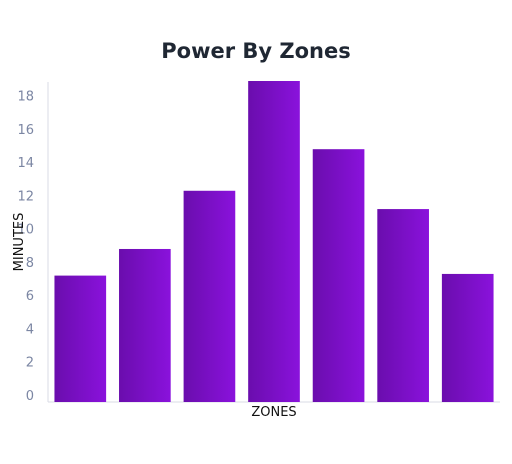  What do you see at coordinates (25, 196) in the screenshot?
I see `y-tick-label: 12` at bounding box center [25, 196].